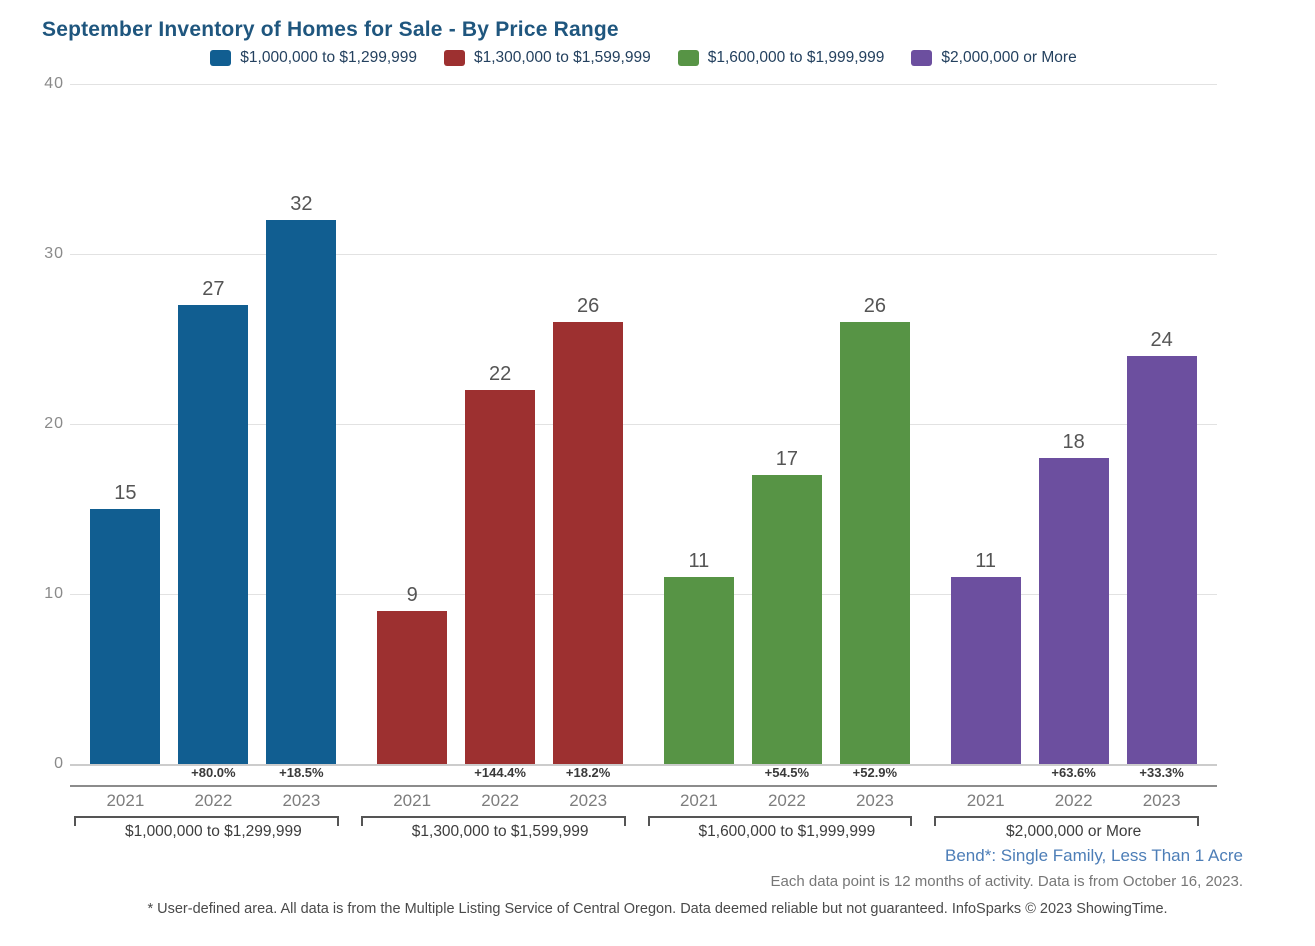 This screenshot has width=1315, height=946. I want to click on axis-separator-line, so click(643, 786).